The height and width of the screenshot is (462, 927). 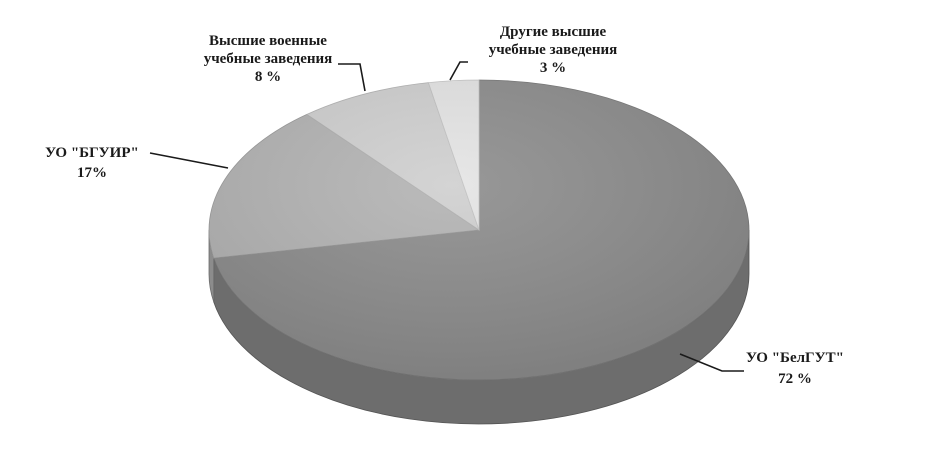 What do you see at coordinates (189, 160) in the screenshot?
I see `leader-line-bguir` at bounding box center [189, 160].